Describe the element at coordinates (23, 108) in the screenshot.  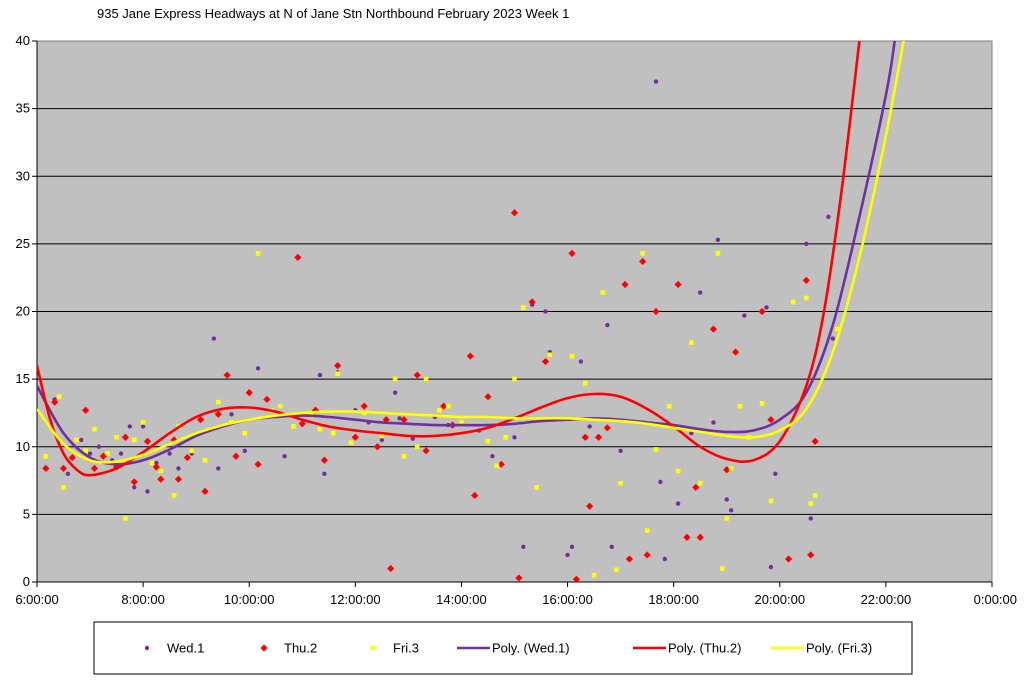
I see `y-tick-label: 35` at that location.